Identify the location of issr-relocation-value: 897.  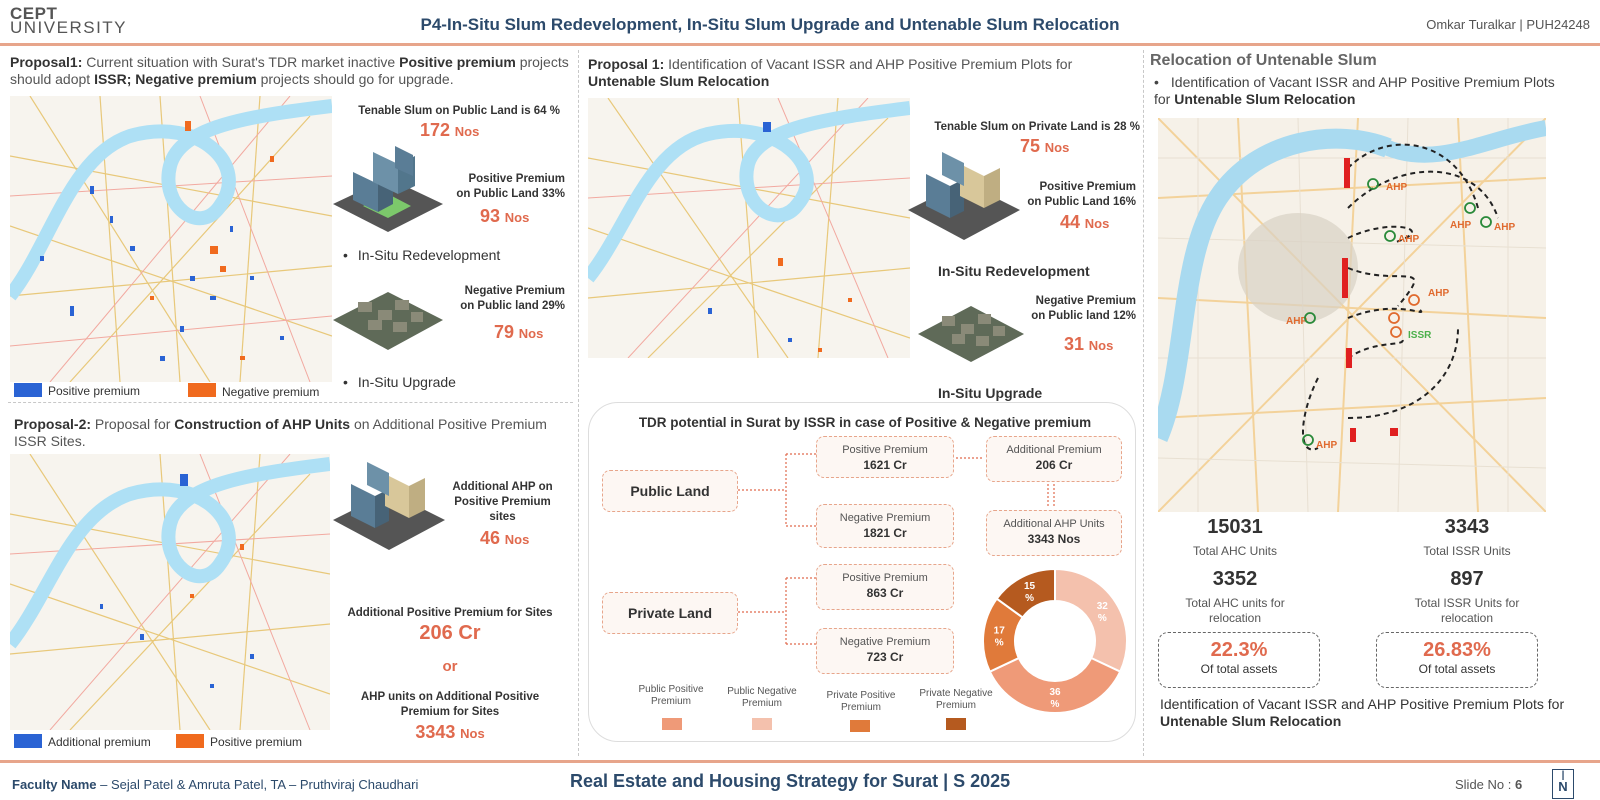
(1467, 579).